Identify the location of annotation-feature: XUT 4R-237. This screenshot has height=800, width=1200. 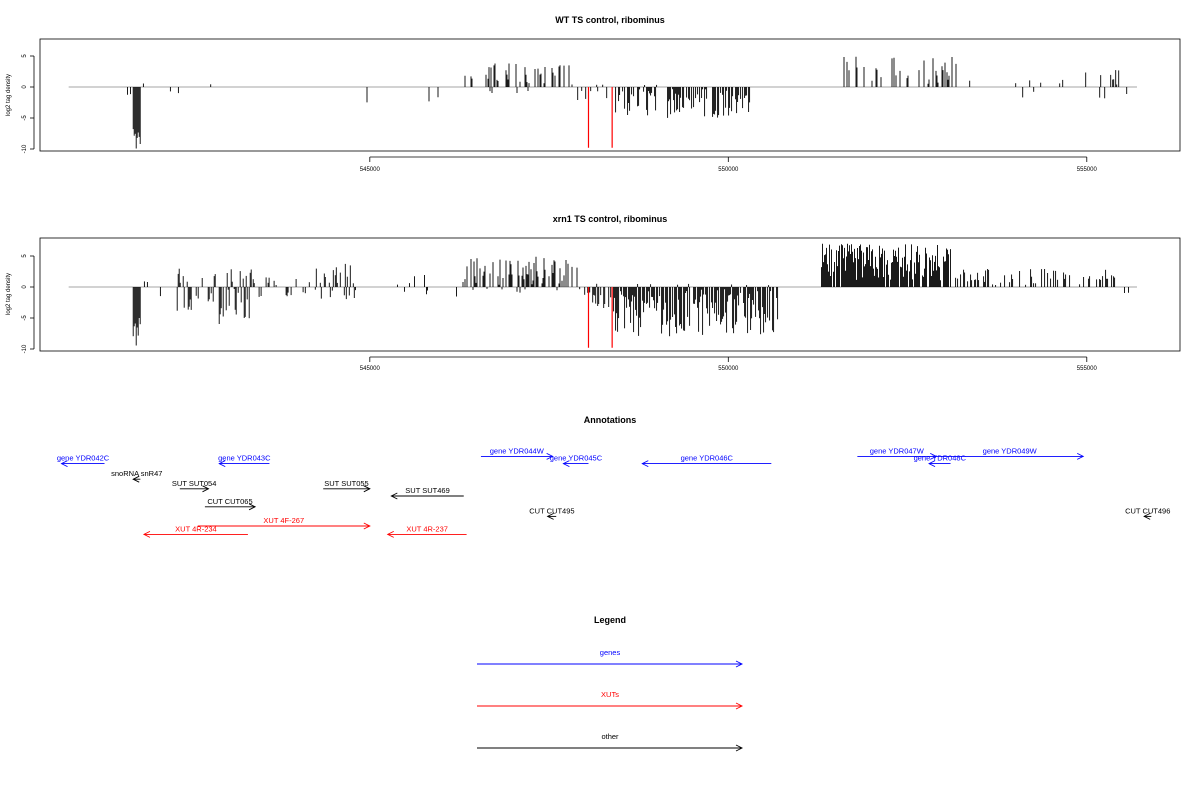
(426, 531).